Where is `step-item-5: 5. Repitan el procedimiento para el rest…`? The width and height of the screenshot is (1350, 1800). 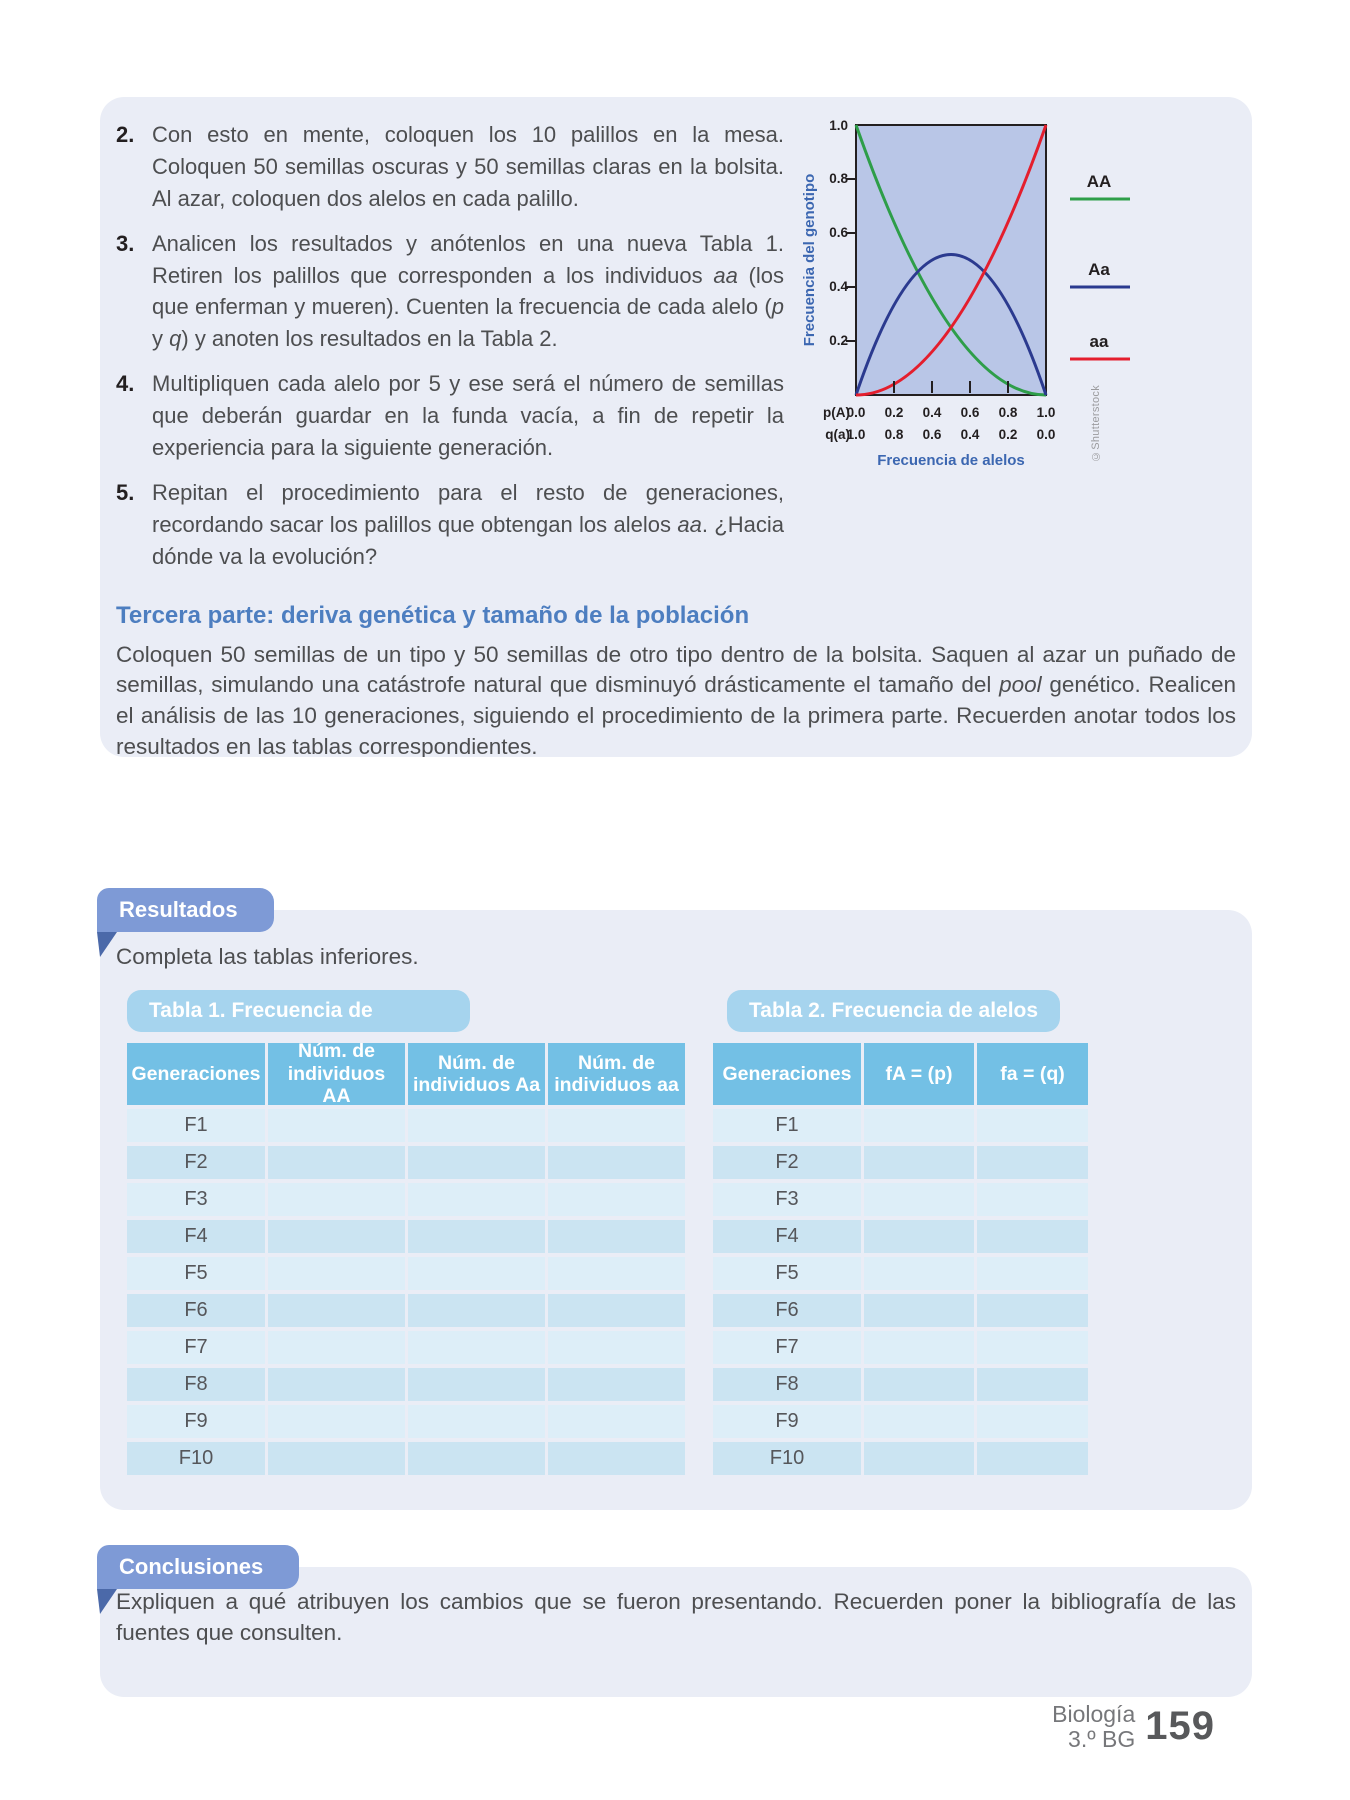
step-item-5: 5. Repitan el procedimiento para el rest… is located at coordinates (450, 525).